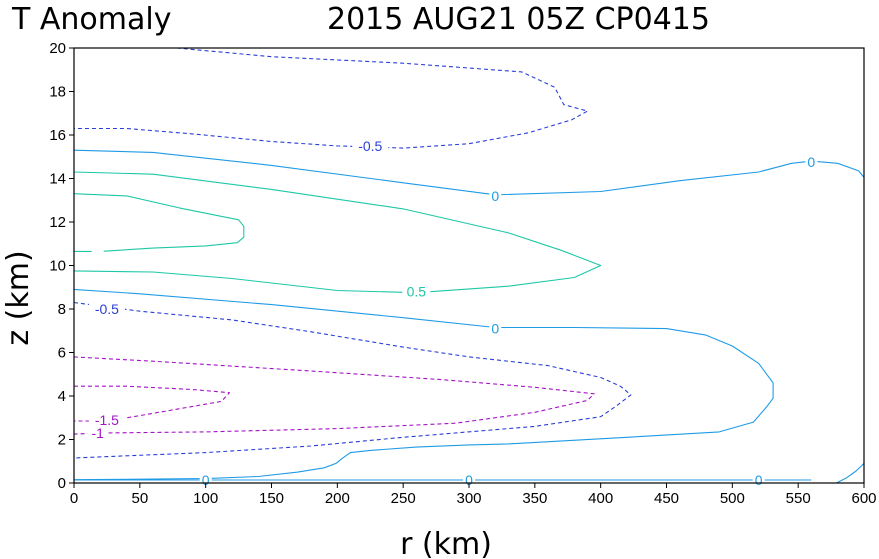 Image resolution: width=879 pixels, height=559 pixels. Describe the element at coordinates (534, 498) in the screenshot. I see `x-tick-label: 350` at that location.